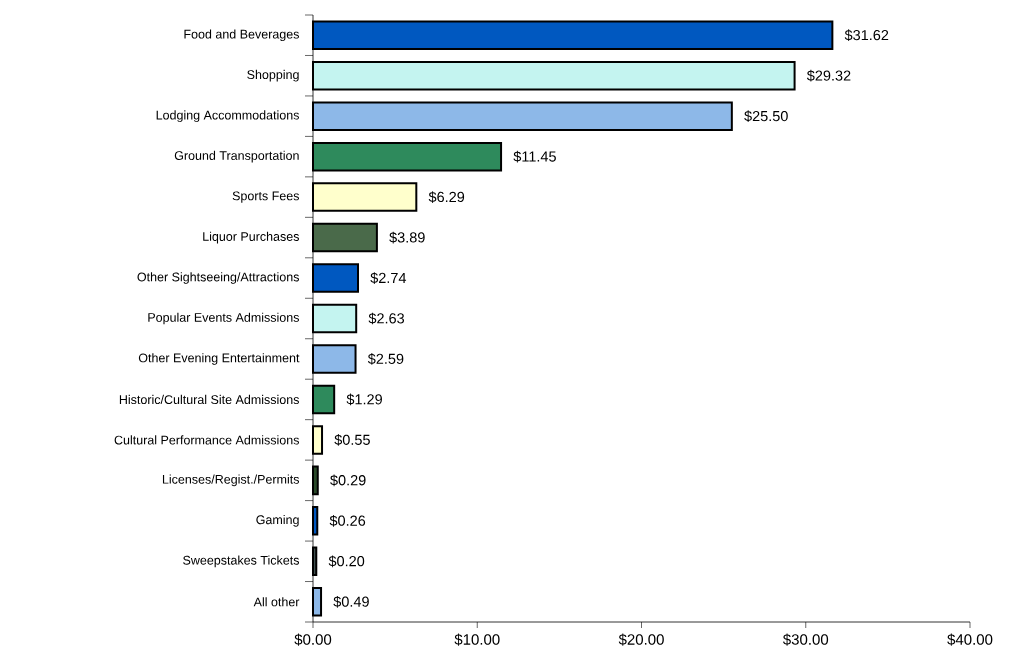 This screenshot has height=670, width=1016. I want to click on y-tick-label: Other Sightseeing/Attractions, so click(218, 278).